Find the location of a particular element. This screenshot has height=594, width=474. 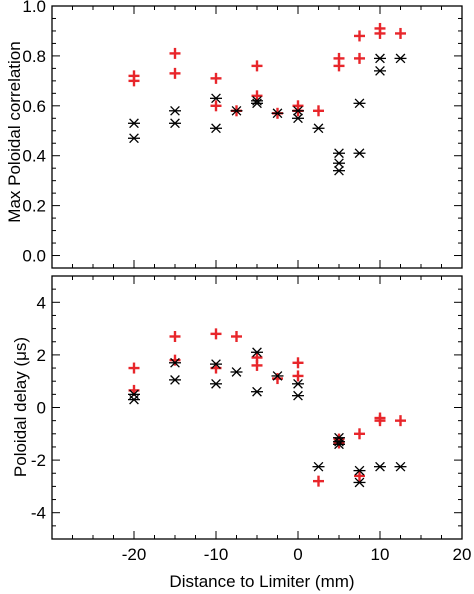

bottom-ytick-label: -4 is located at coordinates (38, 513).